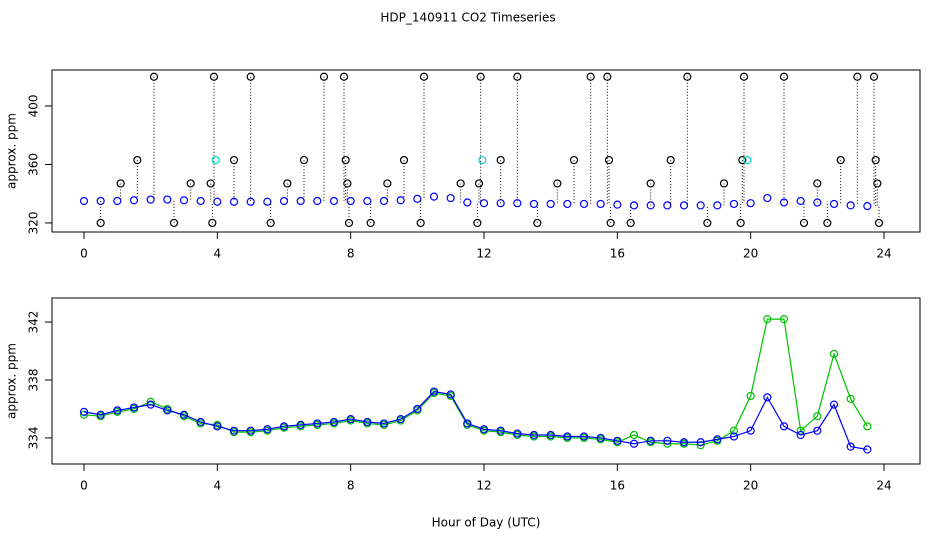 This screenshot has width=936, height=544. Describe the element at coordinates (883, 486) in the screenshot. I see `x-tick-label: 24` at that location.